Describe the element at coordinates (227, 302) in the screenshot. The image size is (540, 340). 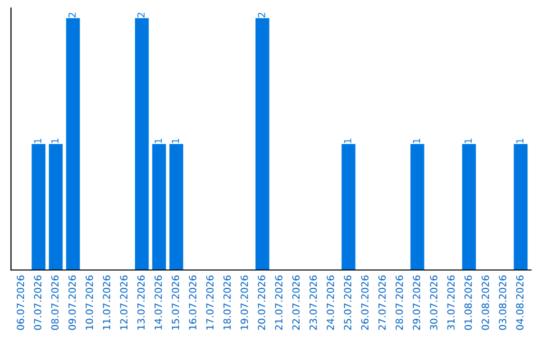
I see `x-tick-label: 18.07.2026` at that location.